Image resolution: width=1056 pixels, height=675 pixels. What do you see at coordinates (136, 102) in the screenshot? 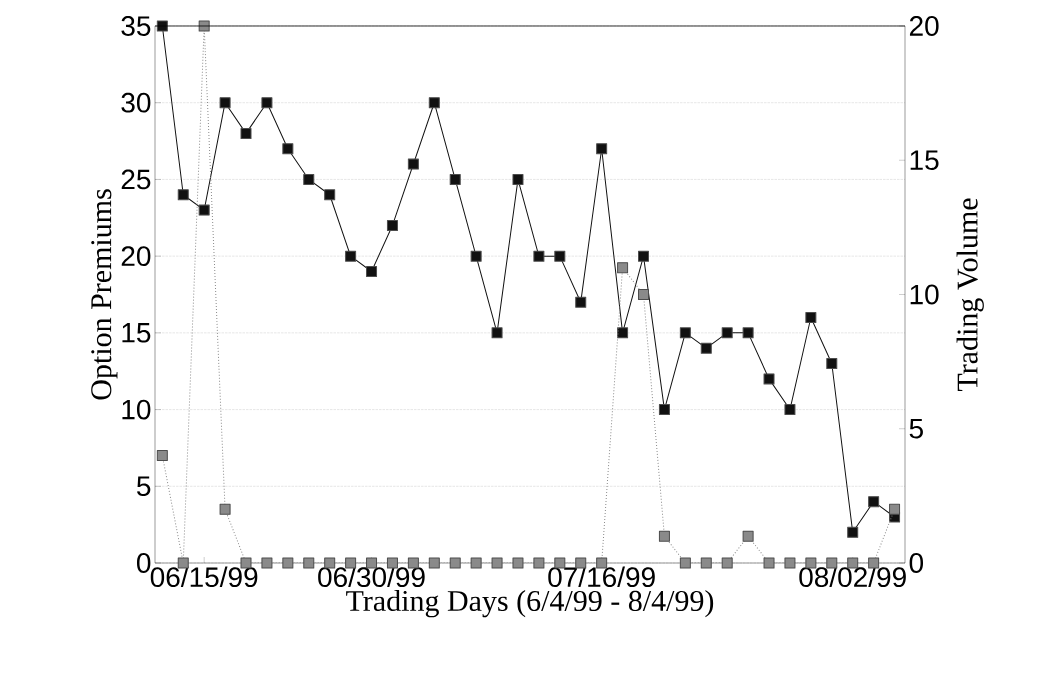
I see `y-tick-label: 30` at bounding box center [136, 102].